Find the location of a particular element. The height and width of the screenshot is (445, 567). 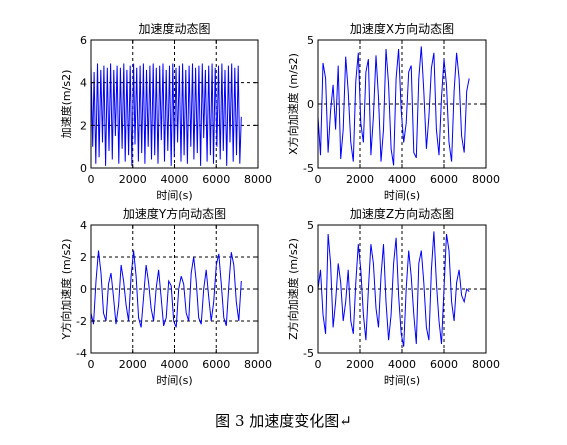

chart-title: 加速度动态图 is located at coordinates (174, 28).